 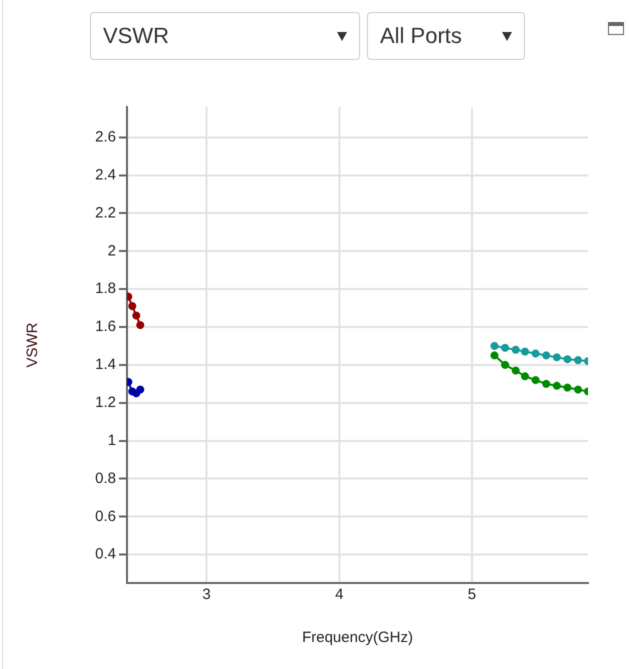 I want to click on y-tick-label: 1.6, so click(x=105, y=327).